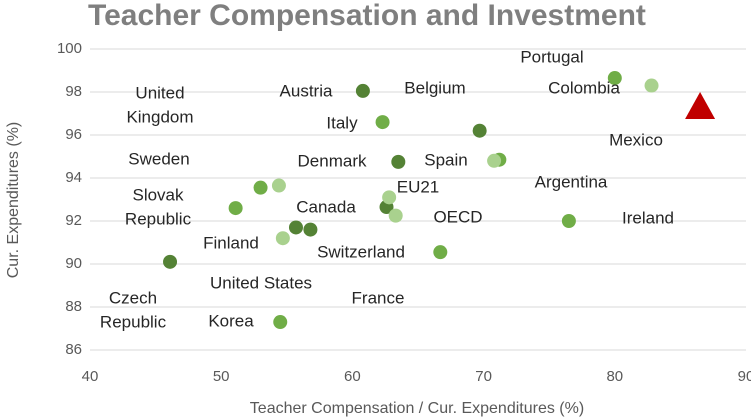 The height and width of the screenshot is (419, 751). I want to click on x-tick-label: 50, so click(221, 376).